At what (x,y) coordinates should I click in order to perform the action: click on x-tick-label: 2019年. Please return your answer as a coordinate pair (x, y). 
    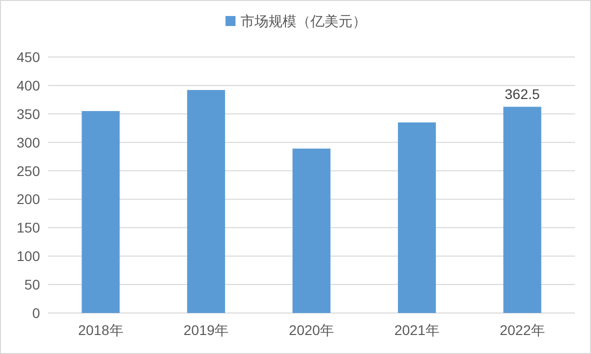
    Looking at the image, I should click on (206, 330).